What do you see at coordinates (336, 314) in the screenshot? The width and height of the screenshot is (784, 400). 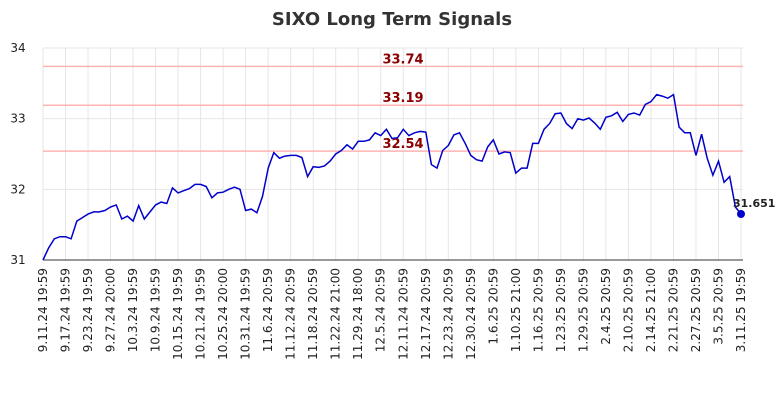 I see `x-tick-label: 11.22.24 21:00` at bounding box center [336, 314].